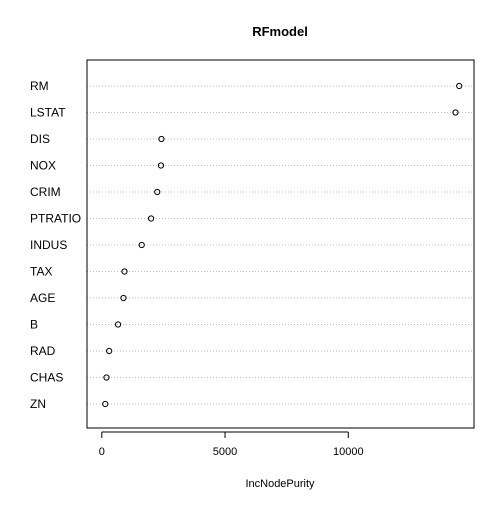  What do you see at coordinates (48, 245) in the screenshot?
I see `category-label: INDUS` at bounding box center [48, 245].